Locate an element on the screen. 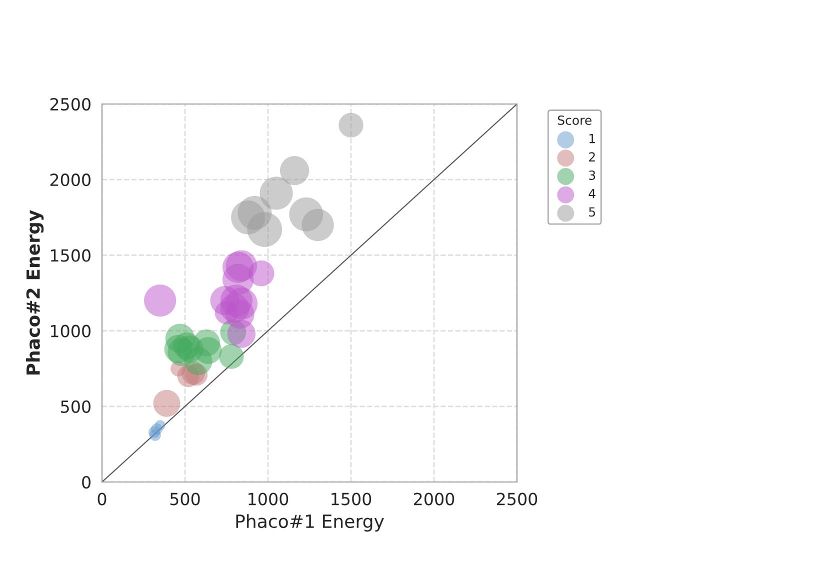 The image size is (840, 565). x-tick-label: 500 is located at coordinates (185, 499).